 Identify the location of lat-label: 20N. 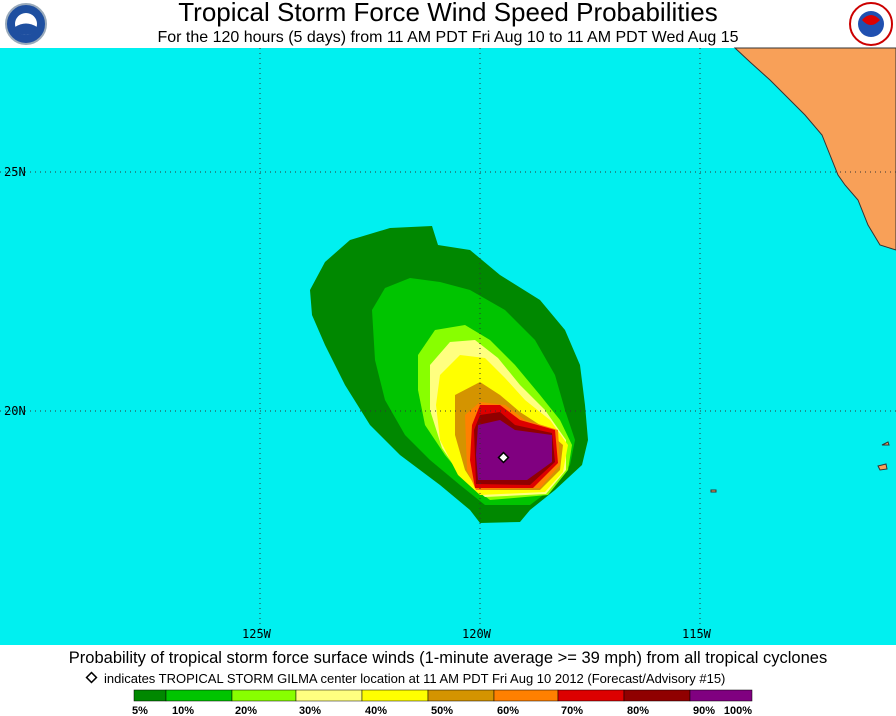
(15, 411).